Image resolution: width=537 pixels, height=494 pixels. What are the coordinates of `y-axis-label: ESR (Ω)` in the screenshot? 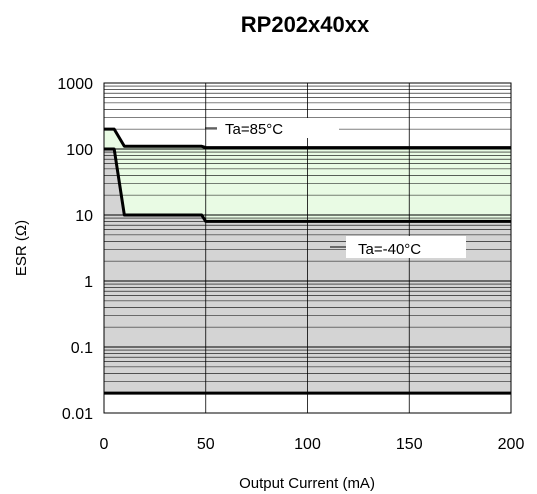 It's located at (21, 248).